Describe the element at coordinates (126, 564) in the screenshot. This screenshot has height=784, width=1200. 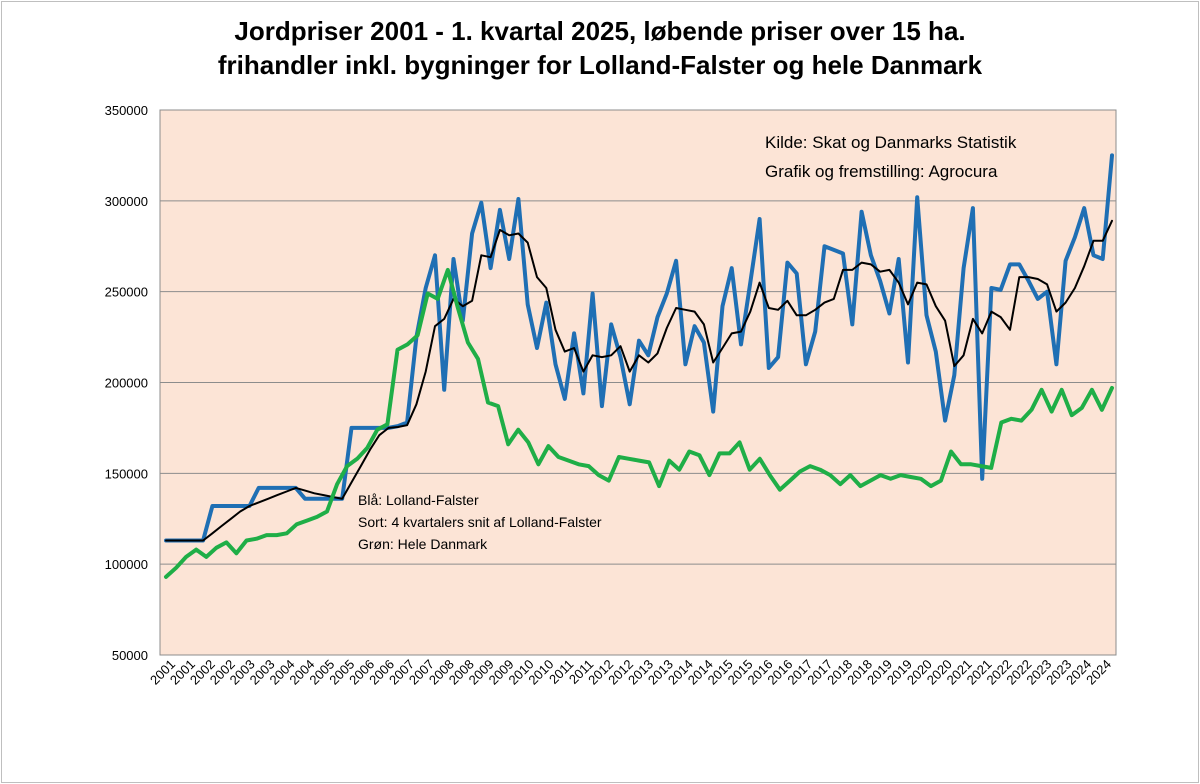
I see `y-tick-label: 100000` at that location.